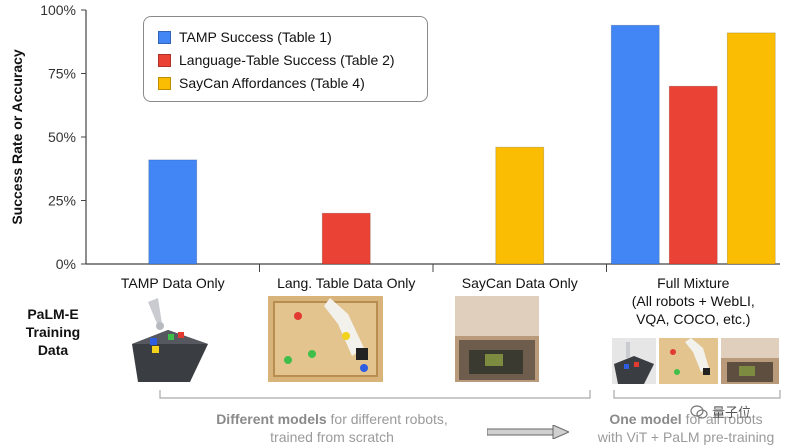 The image size is (800, 448). Describe the element at coordinates (693, 319) in the screenshot. I see `category-sublabel-line2: VQA, COCO, etc.)` at that location.